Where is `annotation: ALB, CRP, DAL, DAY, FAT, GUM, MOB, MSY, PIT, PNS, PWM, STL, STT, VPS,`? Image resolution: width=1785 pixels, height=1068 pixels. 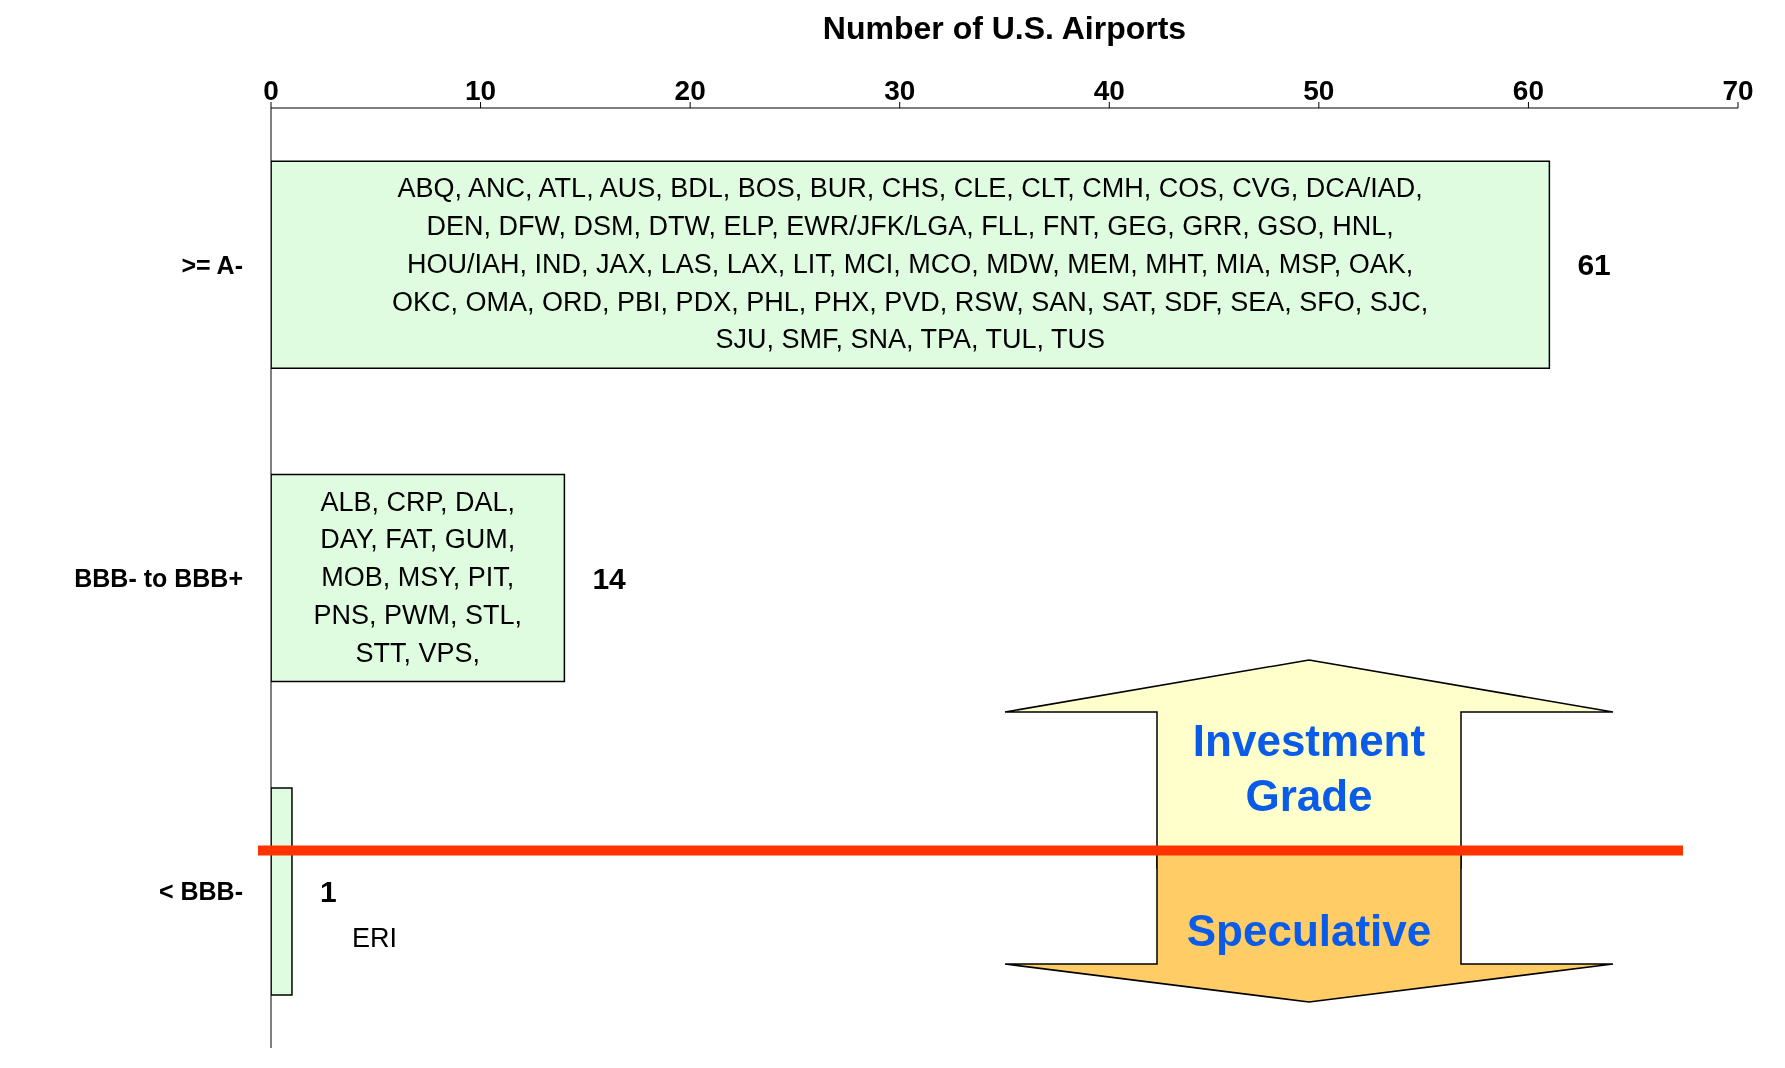
annotation: ALB, CRP, DAL, DAY, FAT, GUM, MOB, MSY, PIT, PNS, PWM, STL, STT, VPS, is located at coordinates (417, 577).